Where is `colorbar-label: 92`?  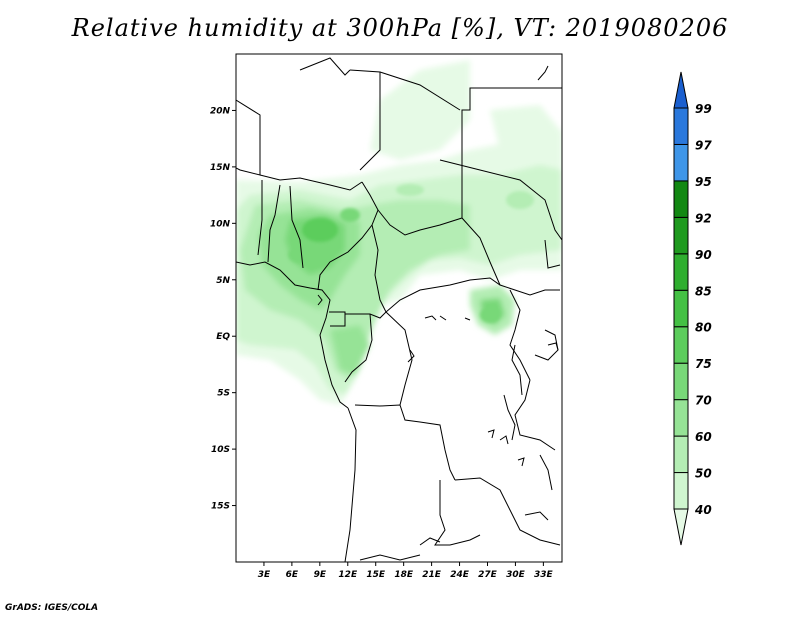 colorbar-label: 92 is located at coordinates (703, 218).